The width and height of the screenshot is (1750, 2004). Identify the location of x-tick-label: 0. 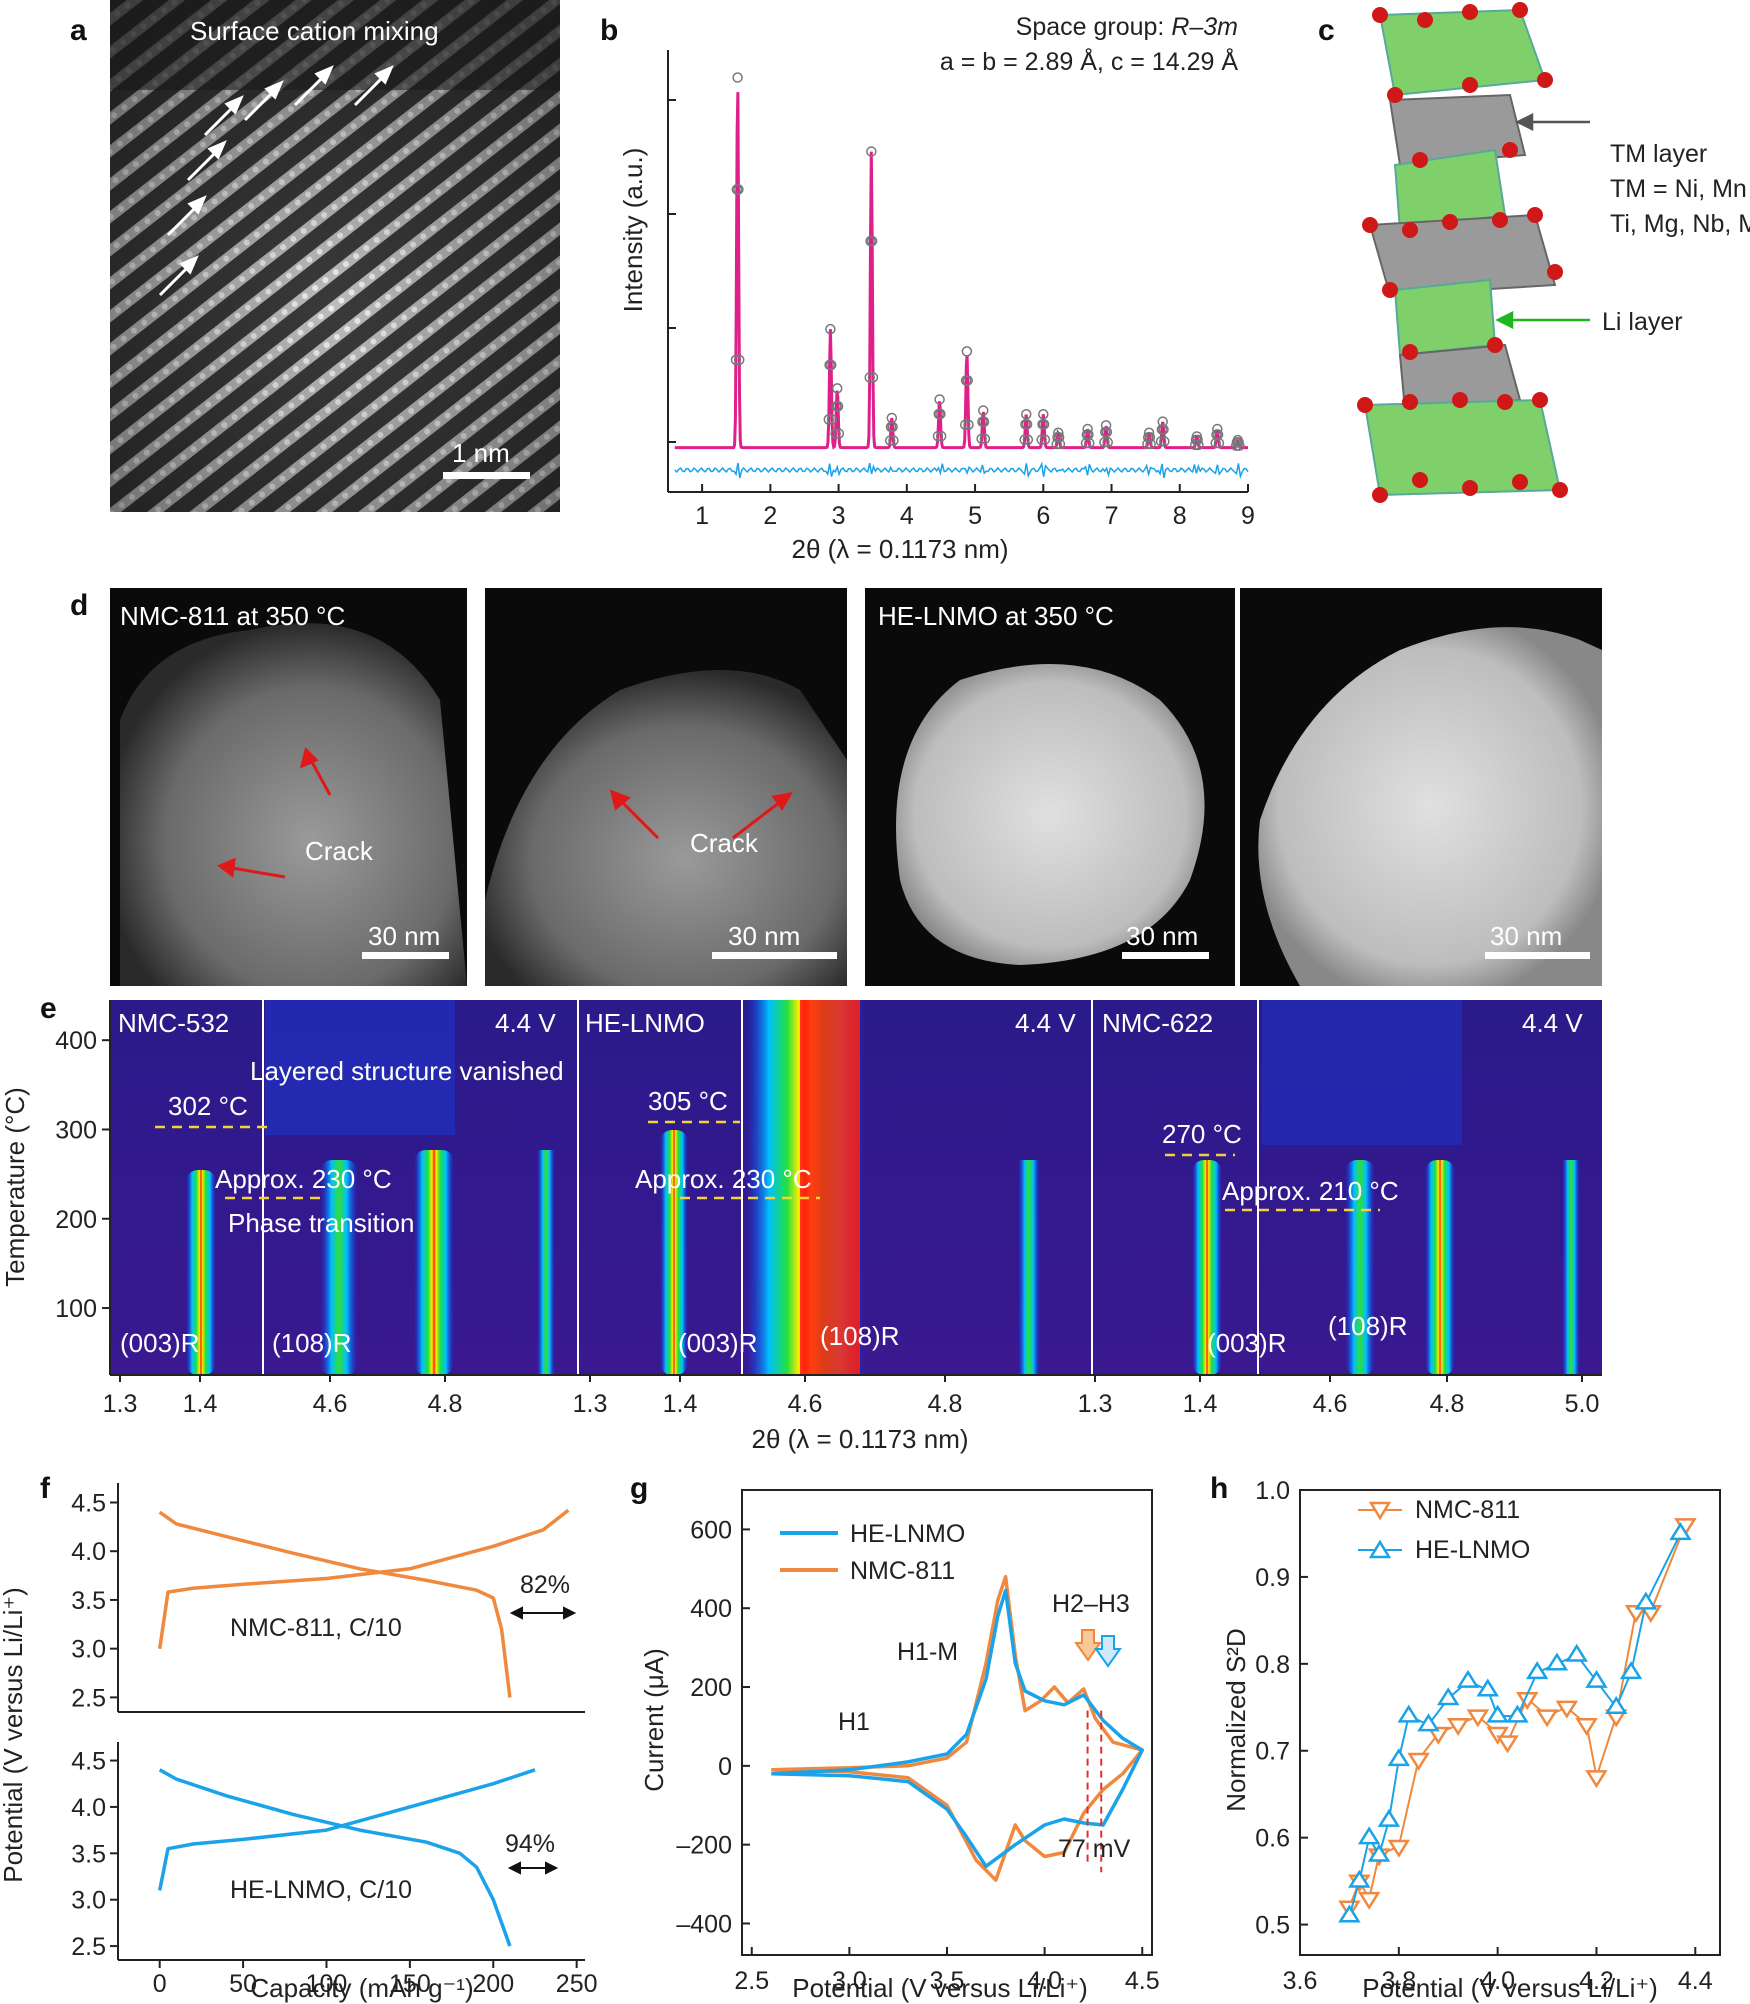
(160, 1984).